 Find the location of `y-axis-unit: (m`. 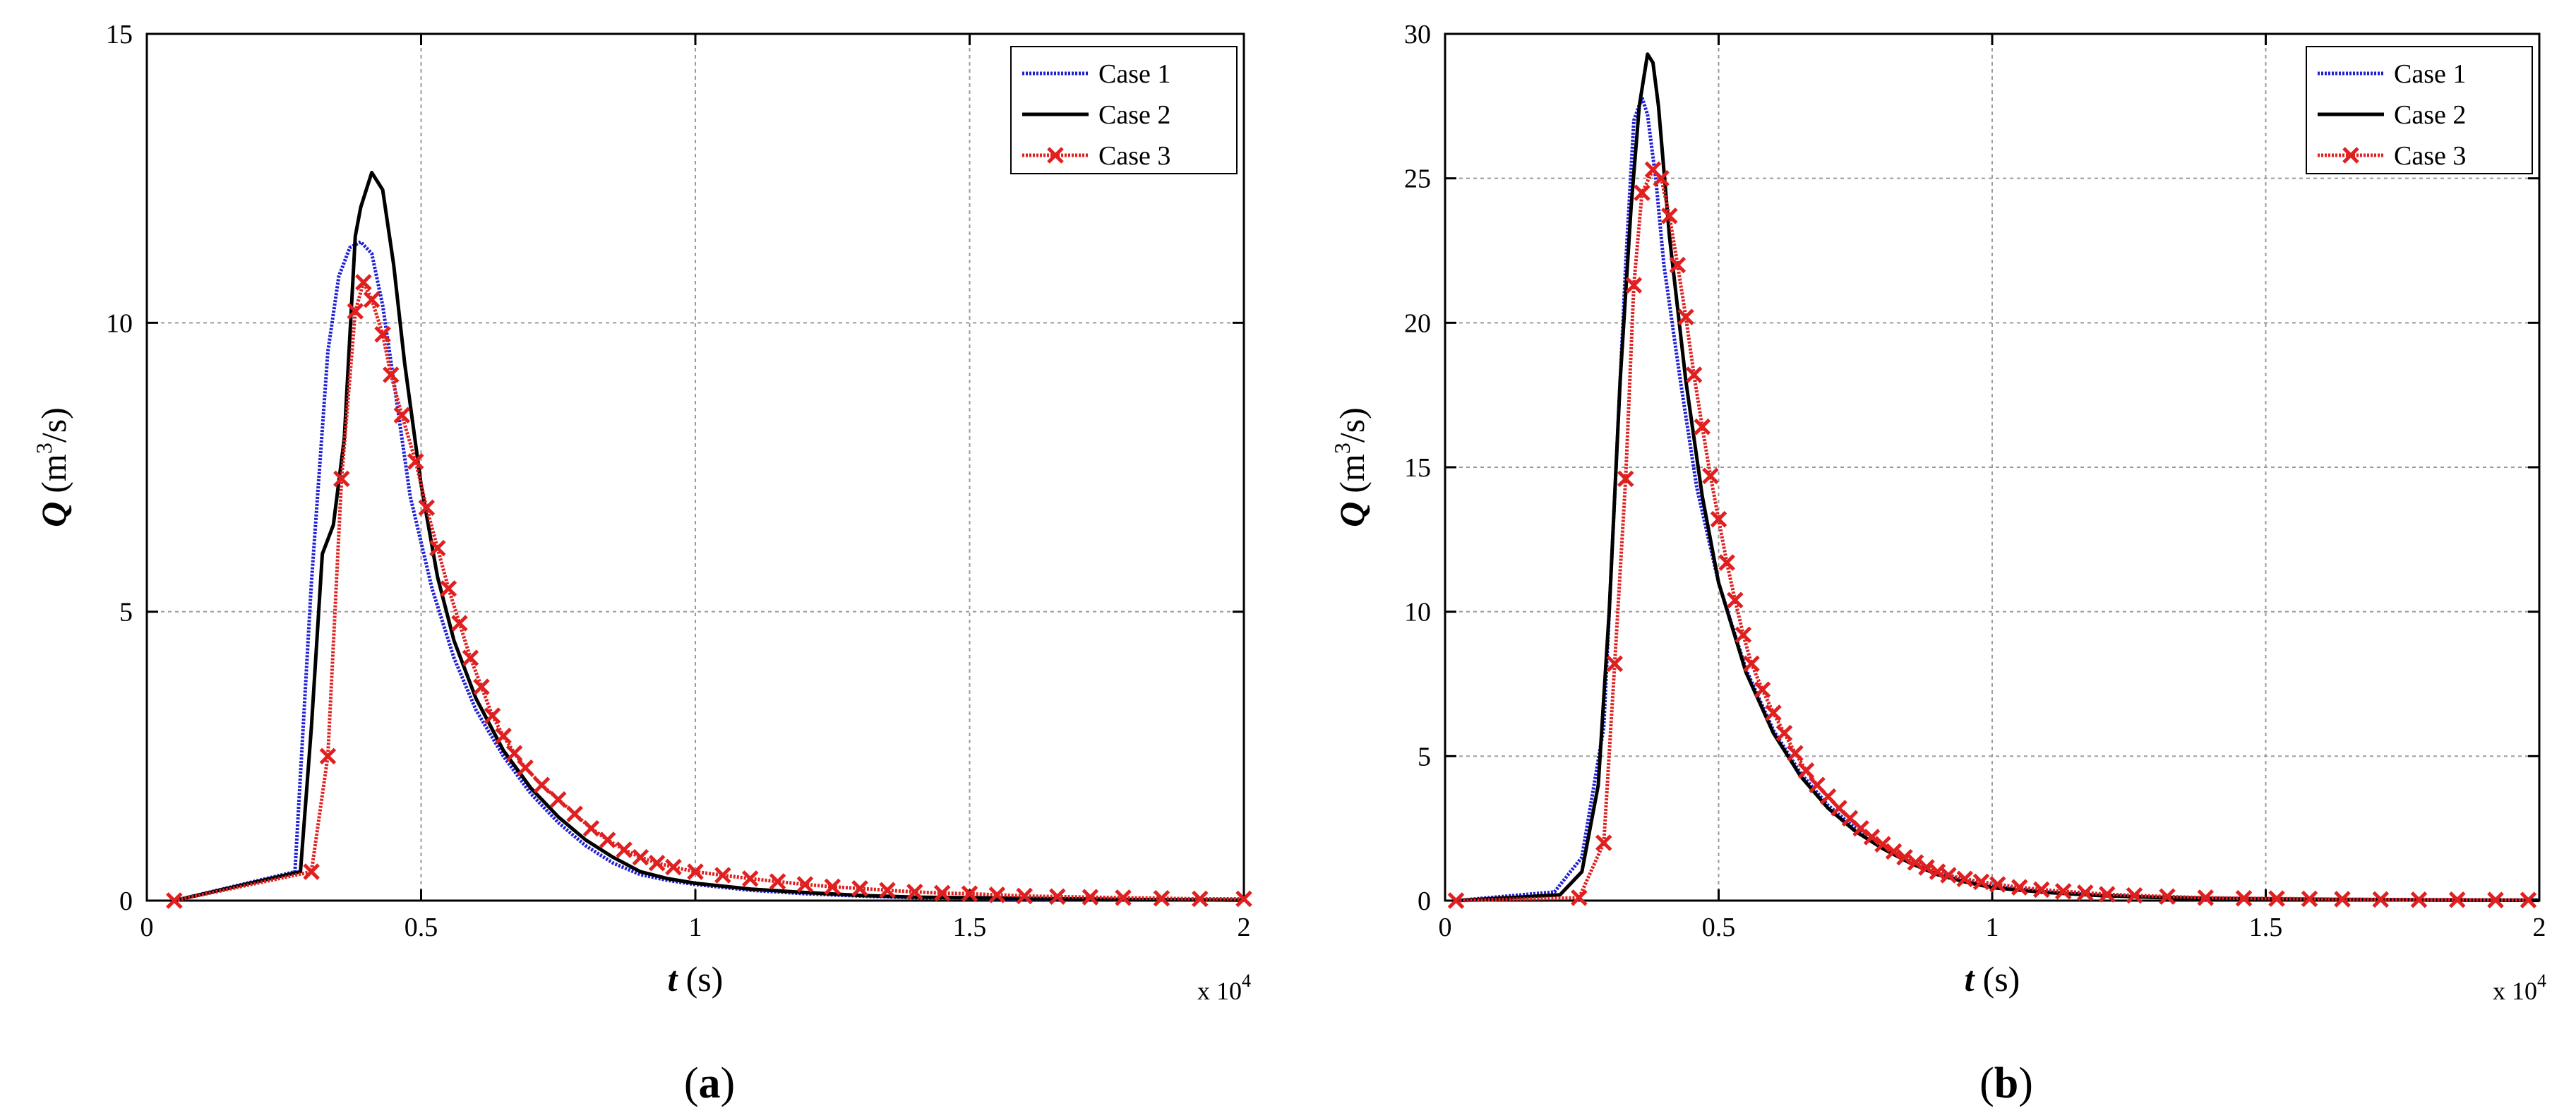

y-axis-unit: (m is located at coordinates (53, 473).